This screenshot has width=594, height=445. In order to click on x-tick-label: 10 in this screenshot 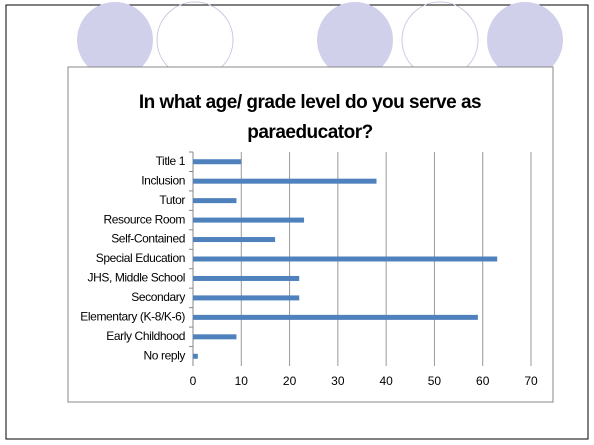, I will do `click(242, 381)`.